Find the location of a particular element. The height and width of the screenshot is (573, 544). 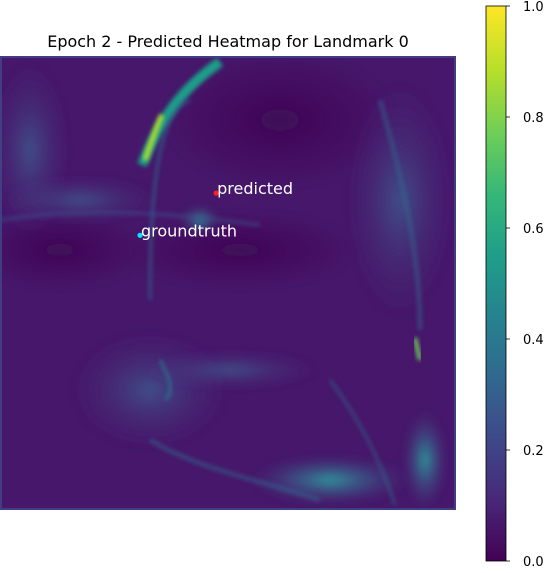

landmark-points: predicted groundtruth is located at coordinates (215, 209).